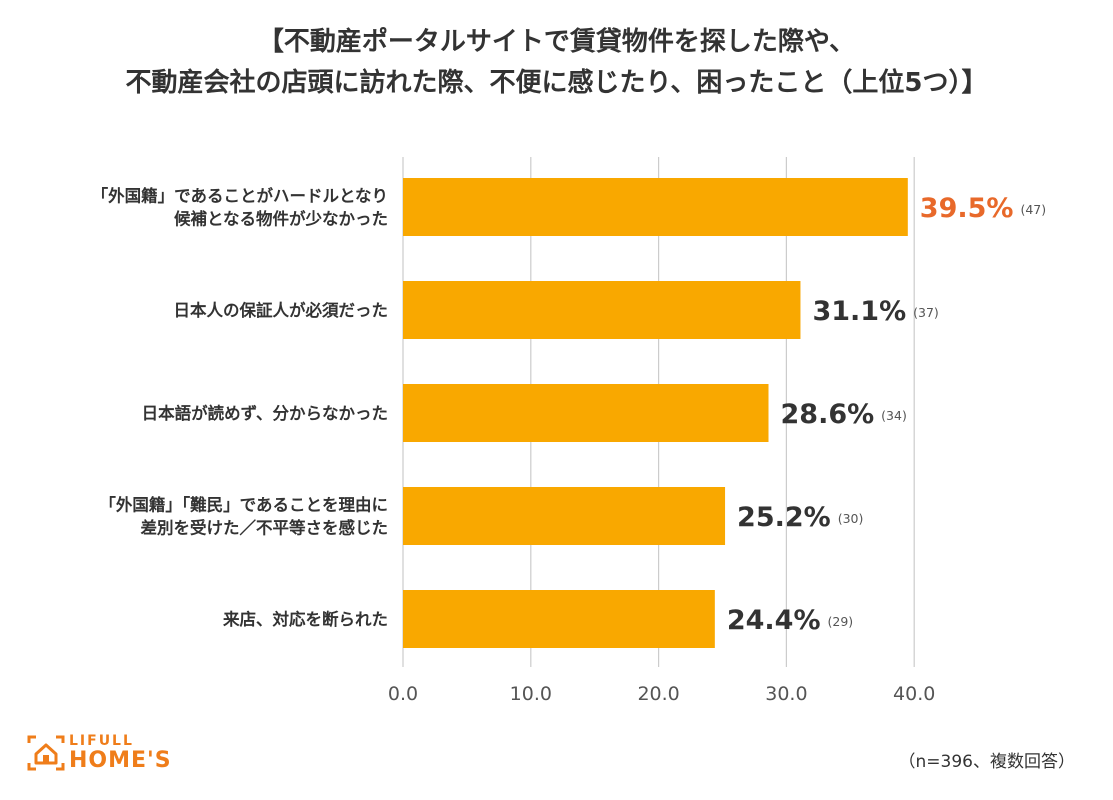 The width and height of the screenshot is (1113, 800). I want to click on category-label: 差別を受けた／不平等さを感じた, so click(265, 528).